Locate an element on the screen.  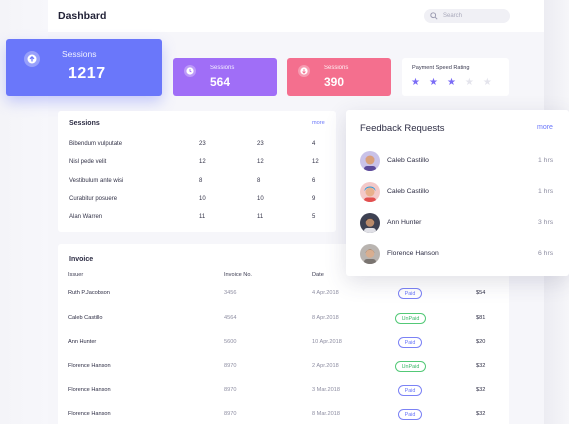
feedback-name: Ann Hunter is located at coordinates (404, 222).